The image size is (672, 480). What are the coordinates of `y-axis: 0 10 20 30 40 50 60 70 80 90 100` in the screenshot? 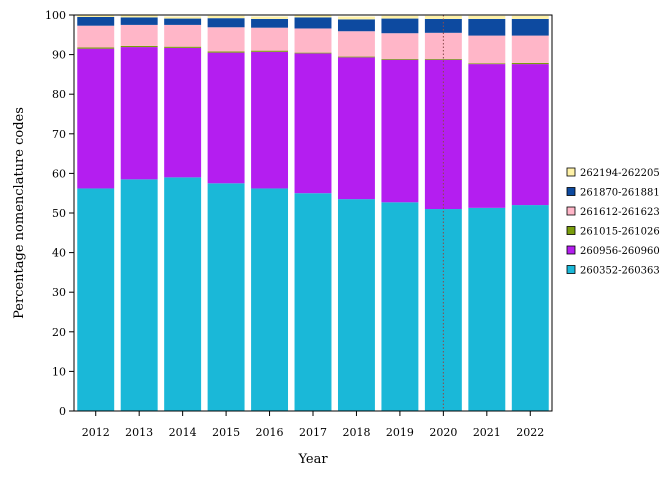 It's located at (59, 213).